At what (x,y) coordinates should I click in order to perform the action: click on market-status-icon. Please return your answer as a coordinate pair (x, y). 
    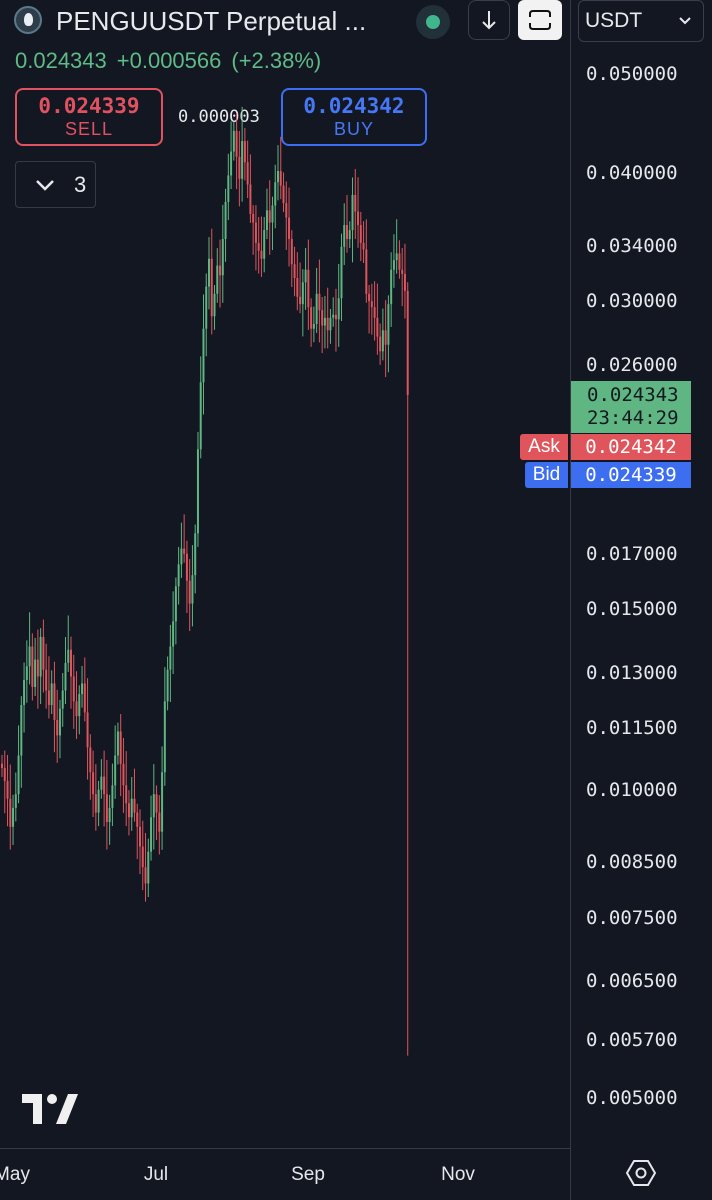
    Looking at the image, I should click on (433, 22).